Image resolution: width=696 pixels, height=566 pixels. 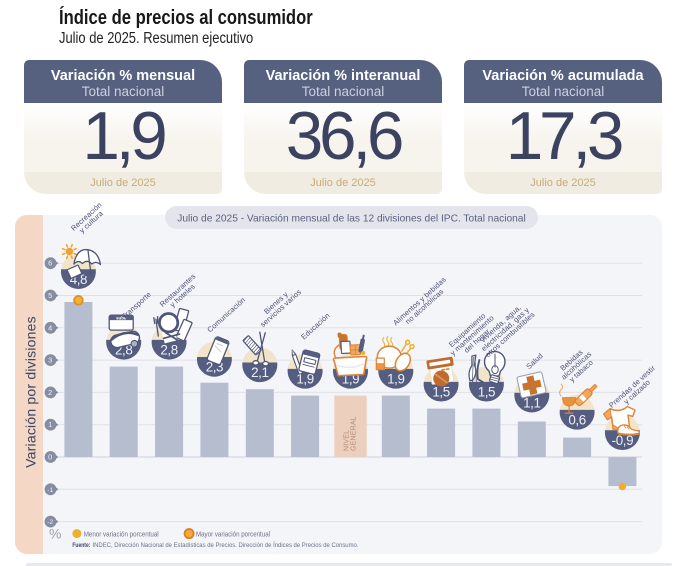 I want to click on svg-text: 2,1, so click(x=259, y=372).